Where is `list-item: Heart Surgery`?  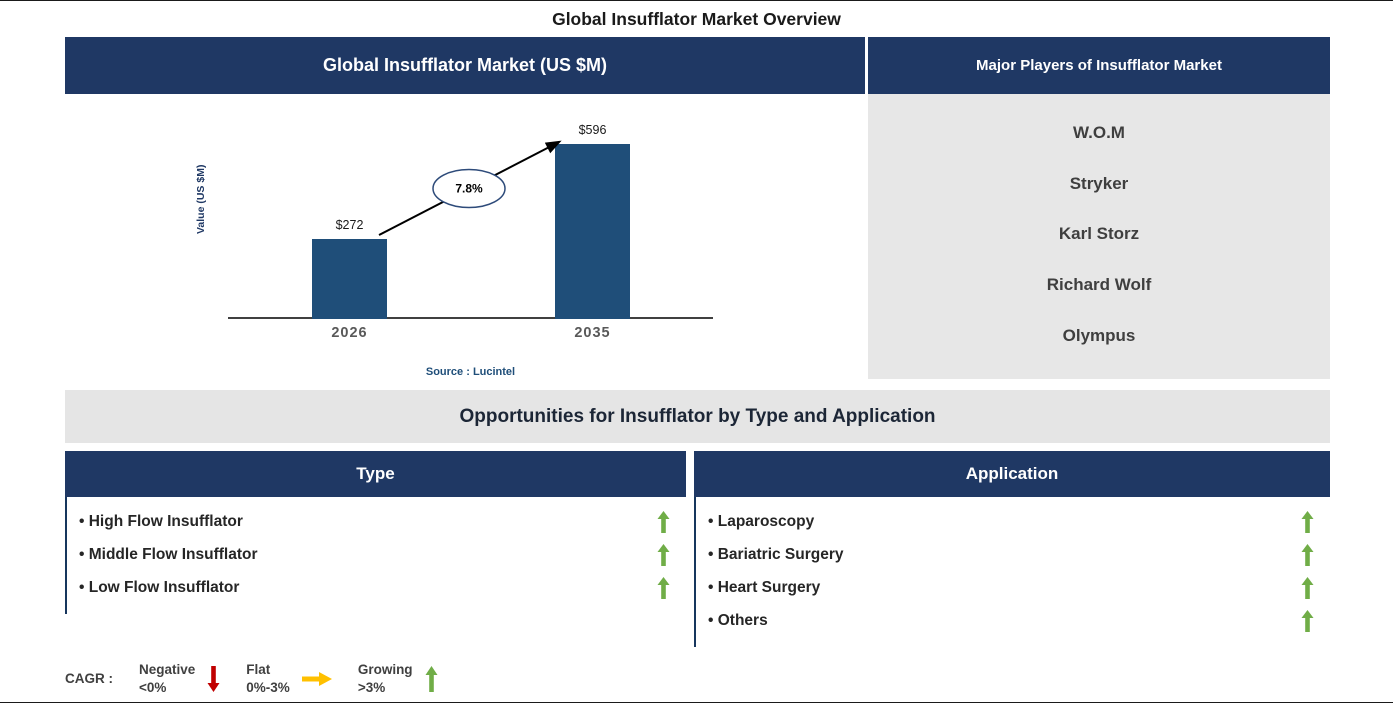 list-item: Heart Surgery is located at coordinates (1013, 587).